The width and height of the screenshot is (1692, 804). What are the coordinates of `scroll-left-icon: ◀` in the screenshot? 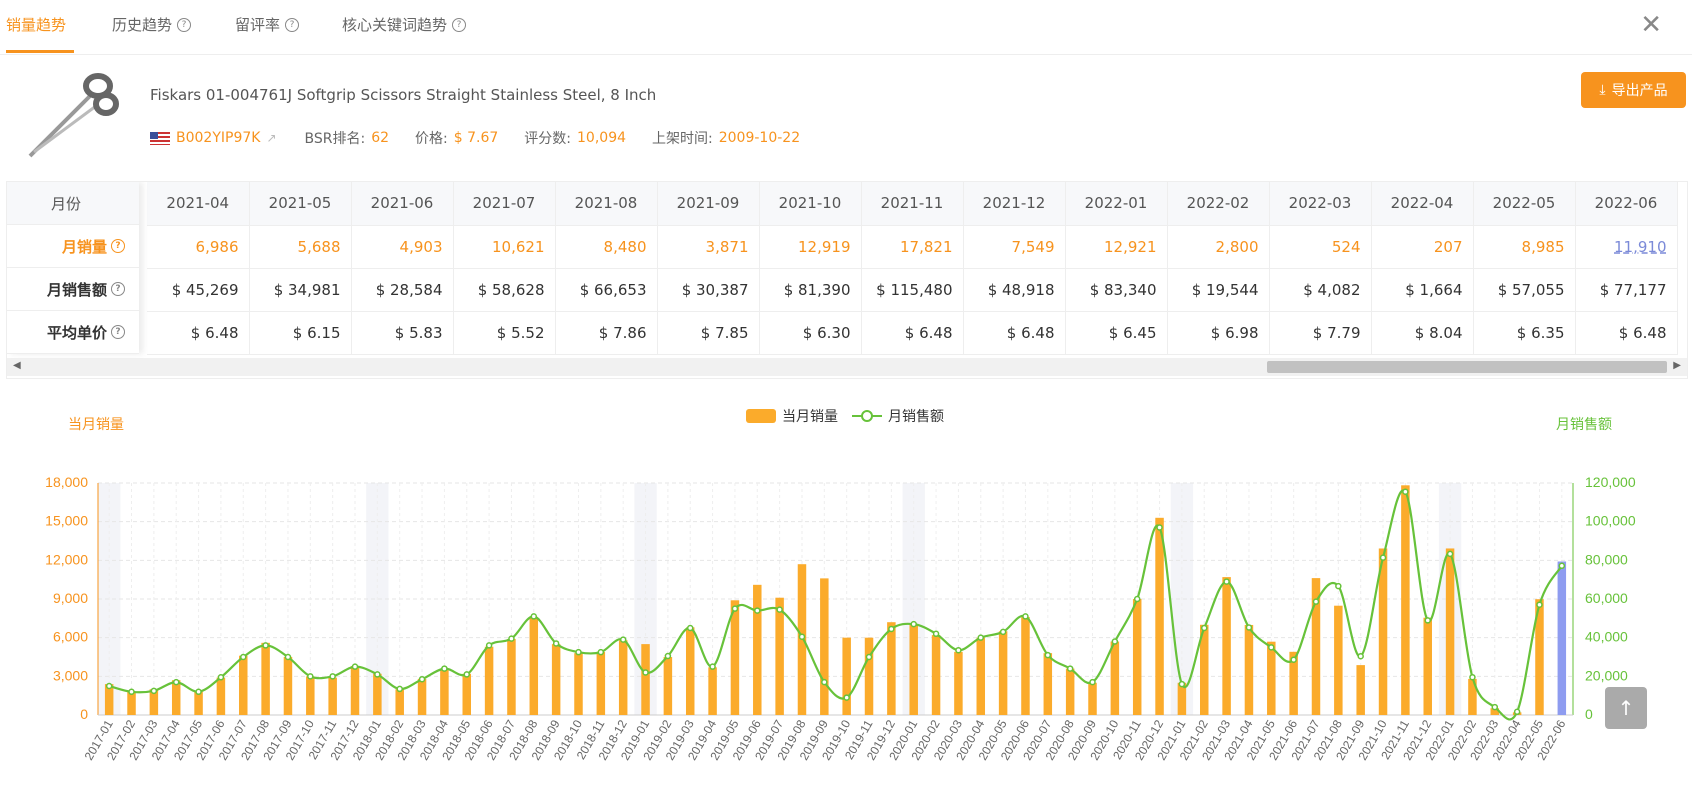 It's located at (17, 365).